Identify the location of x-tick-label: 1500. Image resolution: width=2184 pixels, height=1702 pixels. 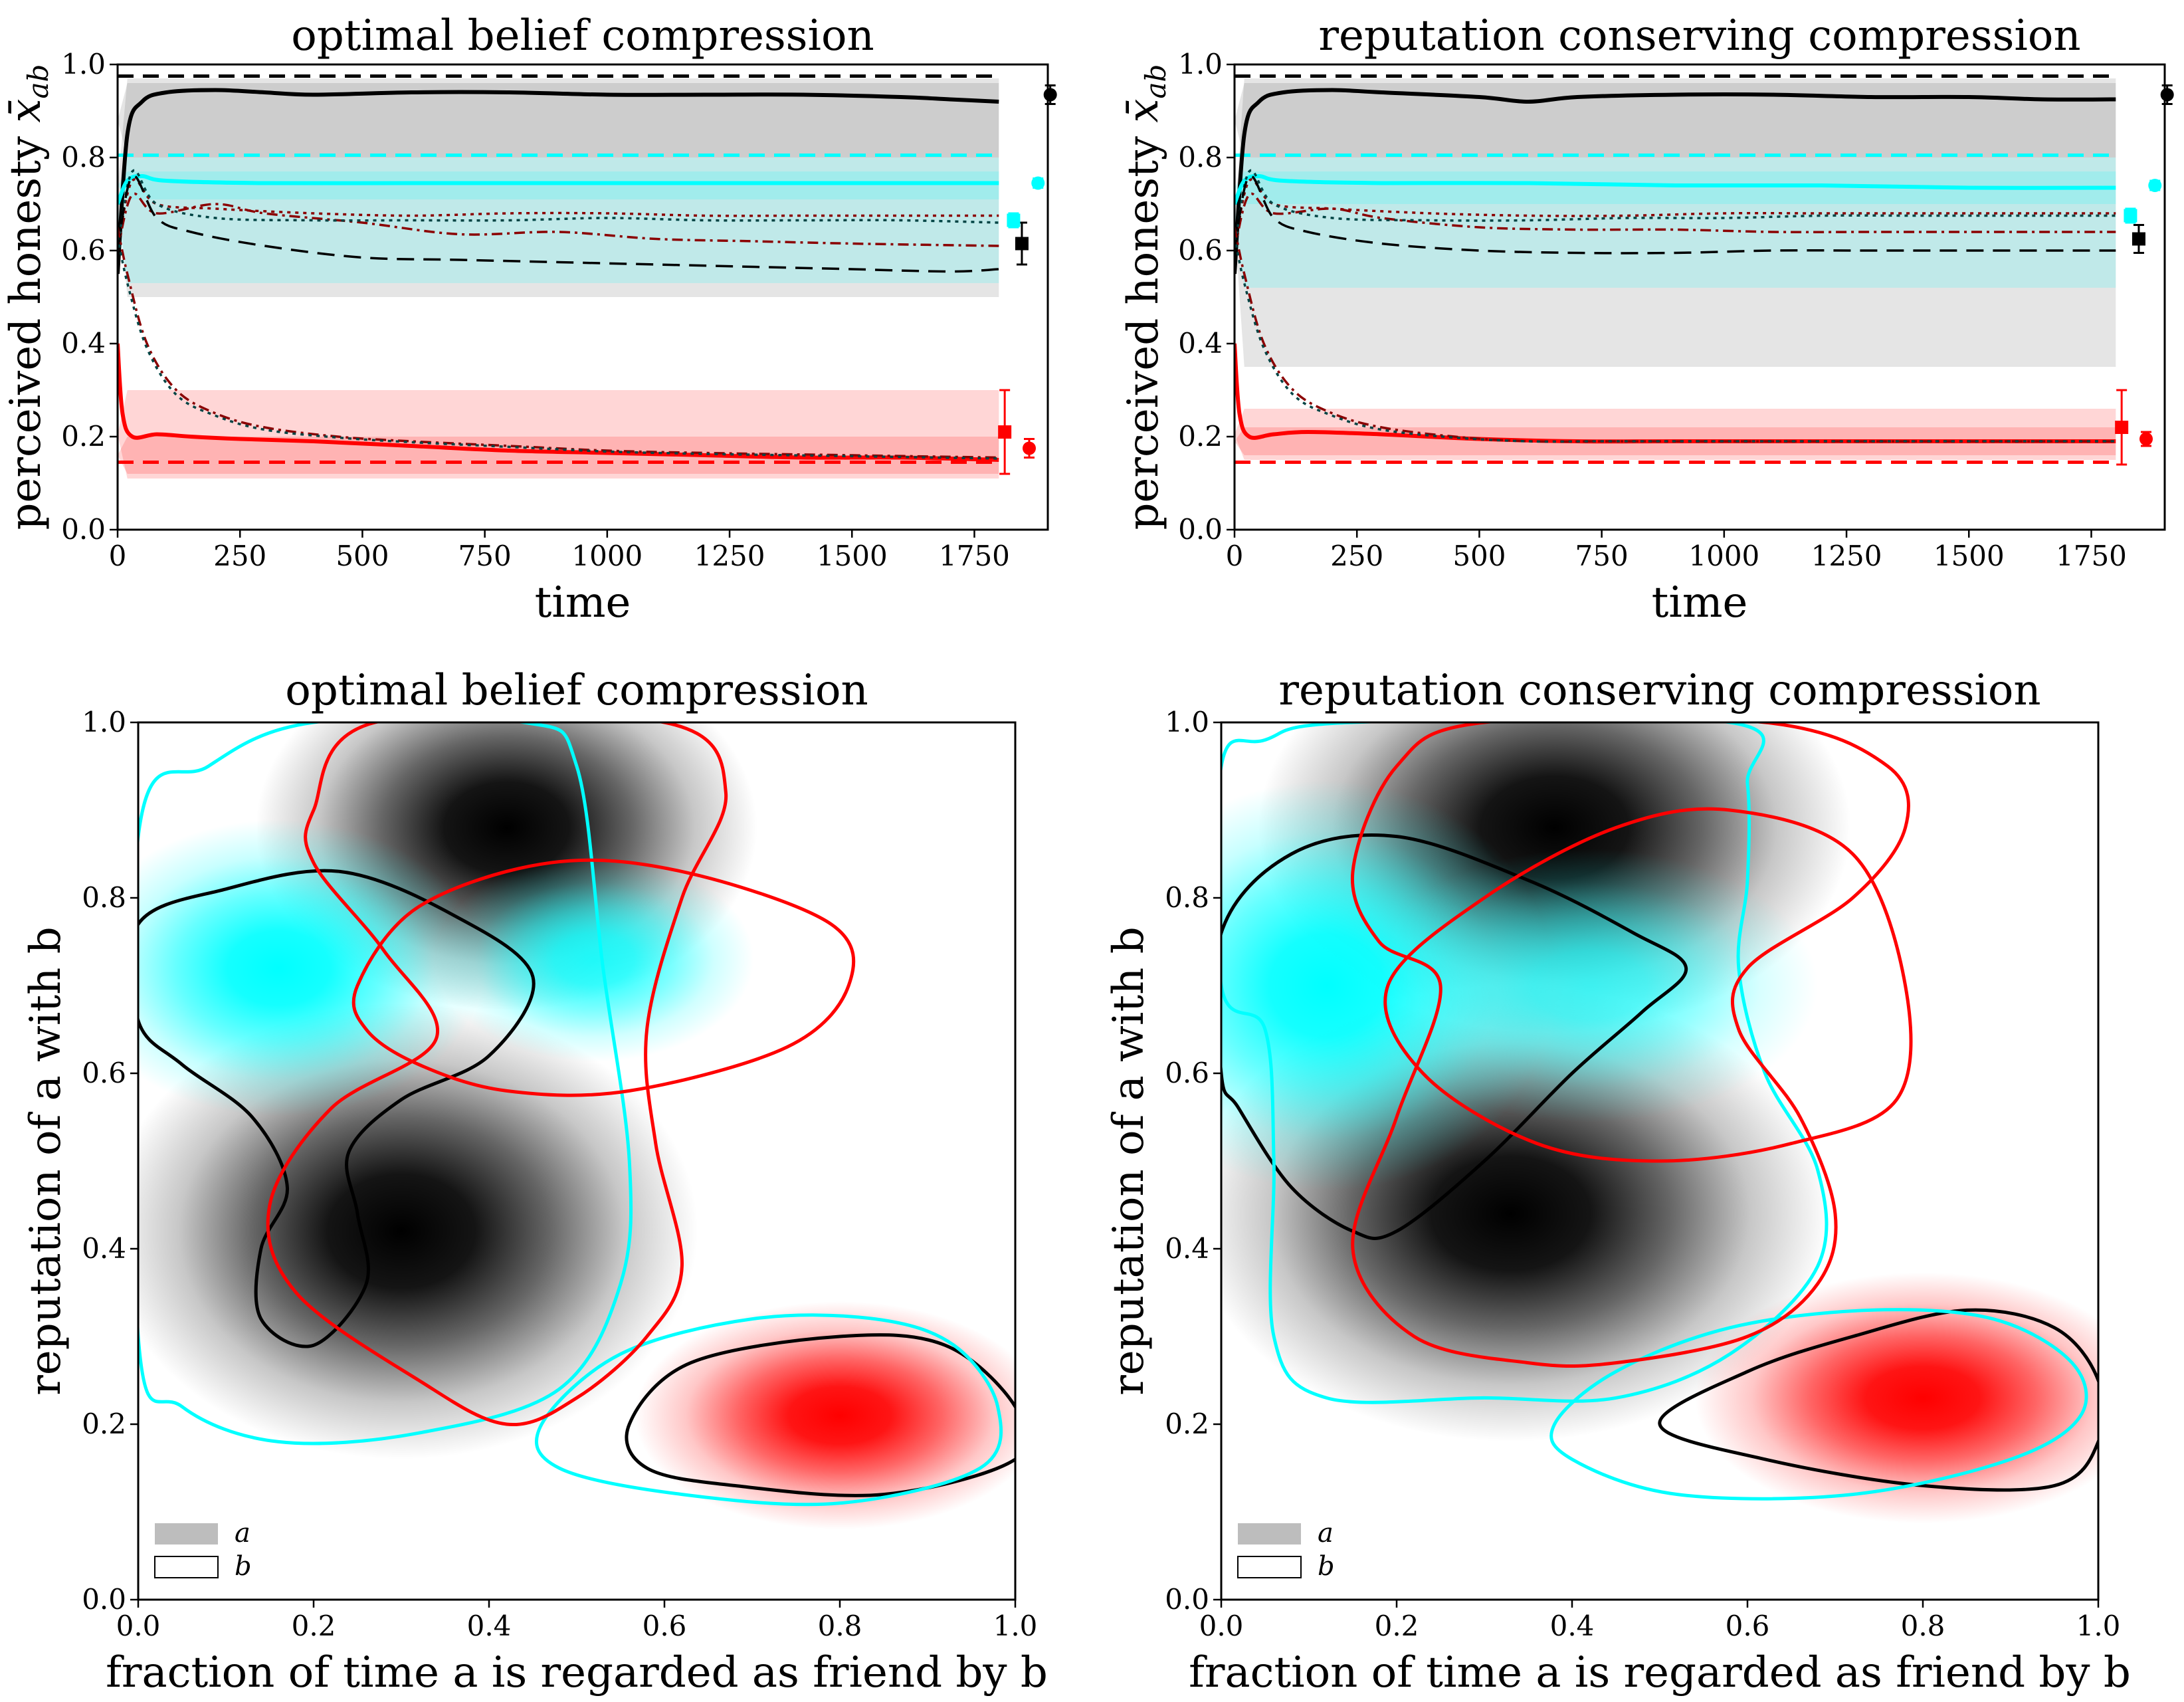
(852, 556).